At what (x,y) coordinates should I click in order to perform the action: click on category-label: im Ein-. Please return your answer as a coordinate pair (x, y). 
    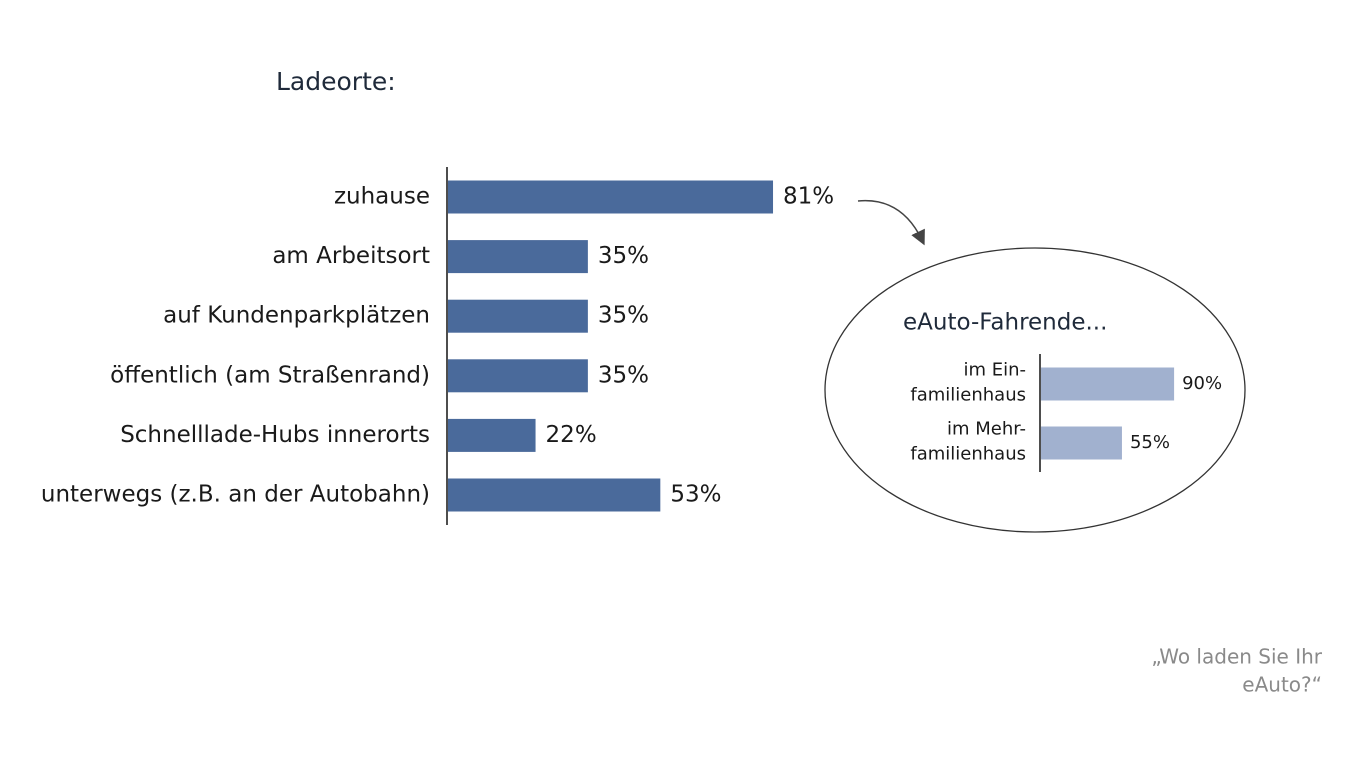
    Looking at the image, I should click on (994, 370).